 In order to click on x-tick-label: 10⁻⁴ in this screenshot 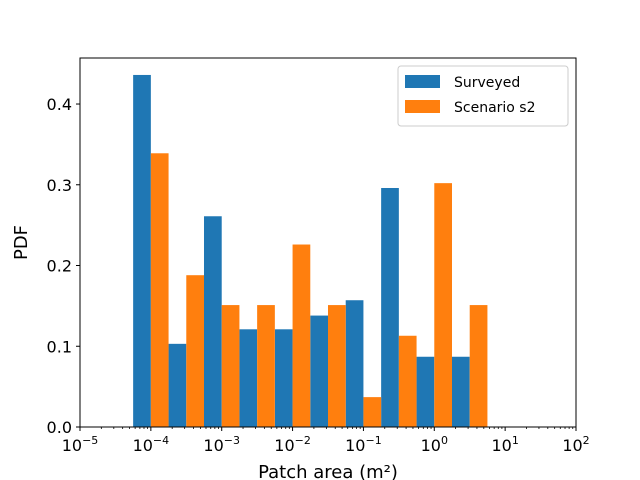, I will do `click(151, 444)`.